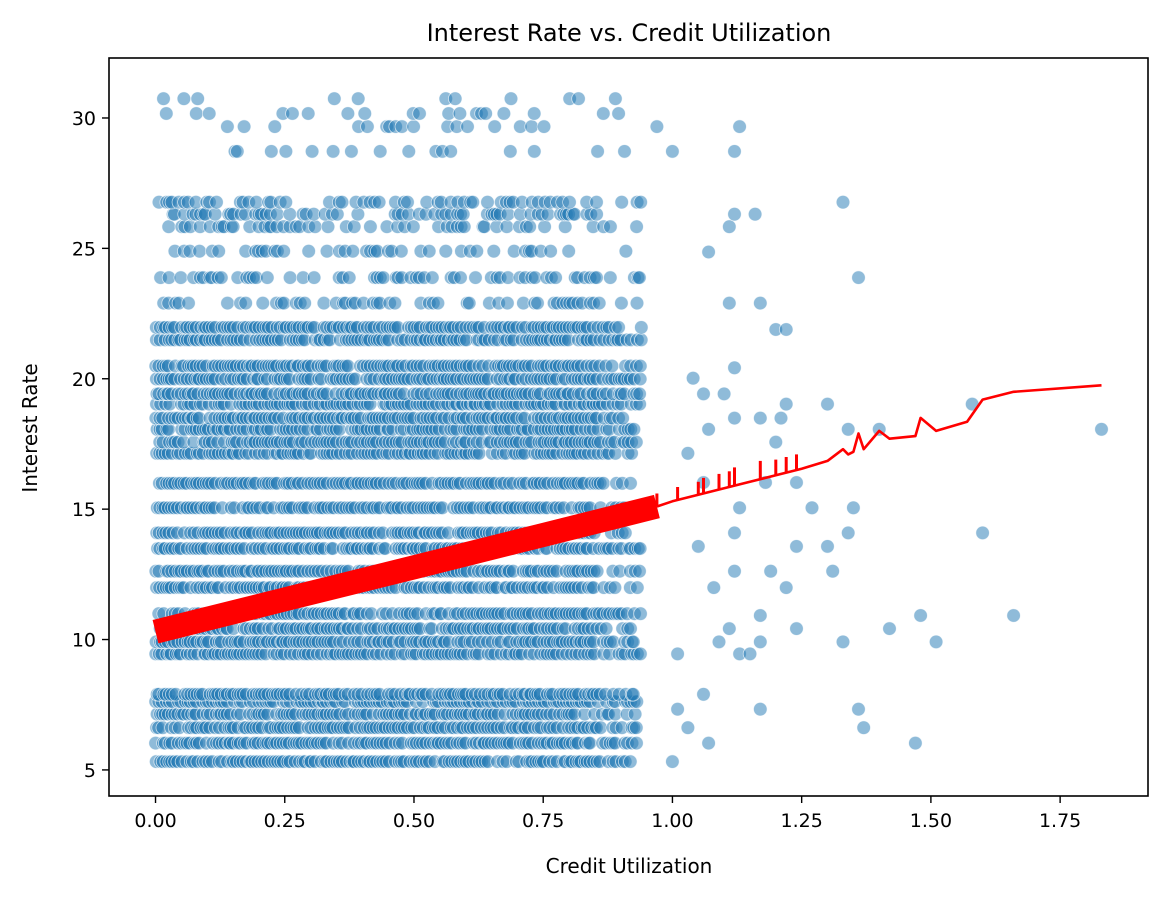 This screenshot has width=1169, height=898. What do you see at coordinates (879, 446) in the screenshot?
I see `trend-line` at bounding box center [879, 446].